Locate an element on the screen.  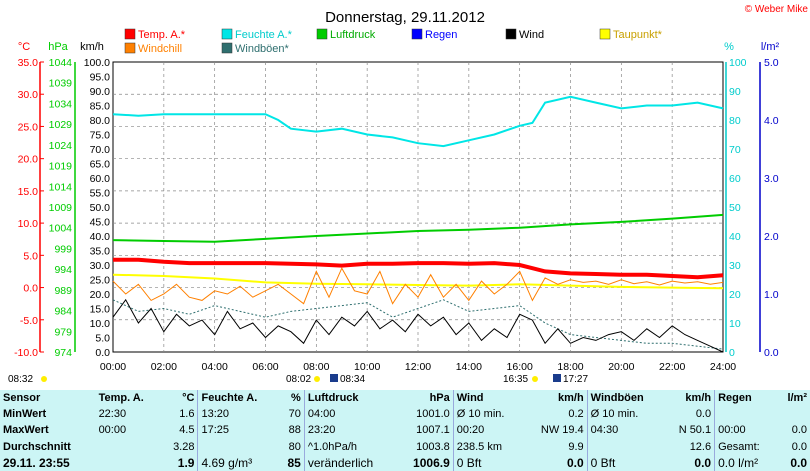
stats-cell: 1.6 is located at coordinates (187, 414).